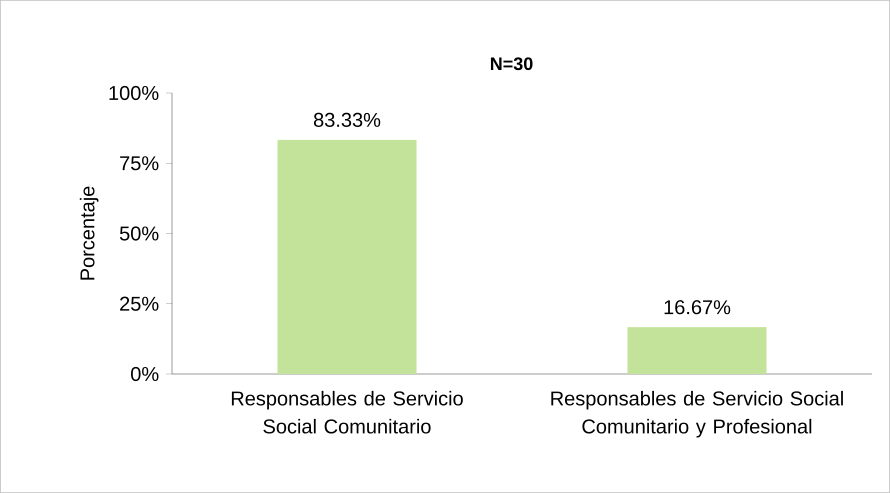 This screenshot has width=890, height=493. Describe the element at coordinates (139, 303) in the screenshot. I see `y-tick-label: 25%` at that location.